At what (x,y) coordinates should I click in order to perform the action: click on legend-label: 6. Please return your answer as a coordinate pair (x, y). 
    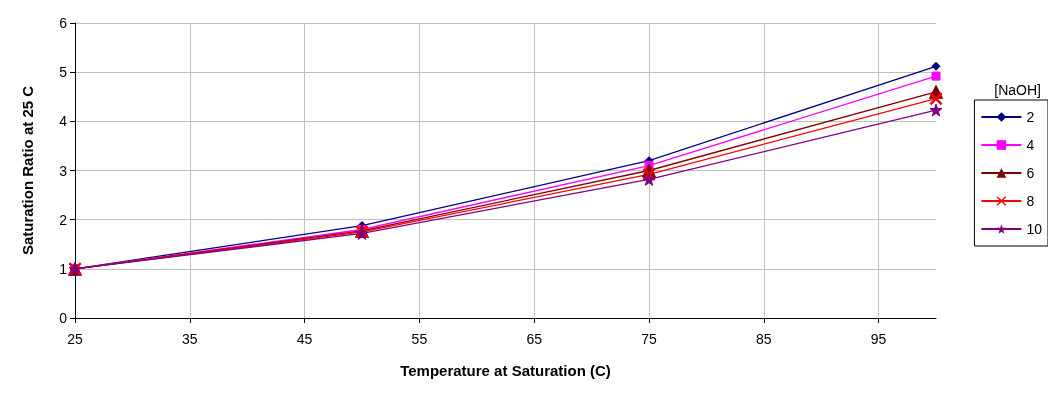
    Looking at the image, I should click on (1030, 173).